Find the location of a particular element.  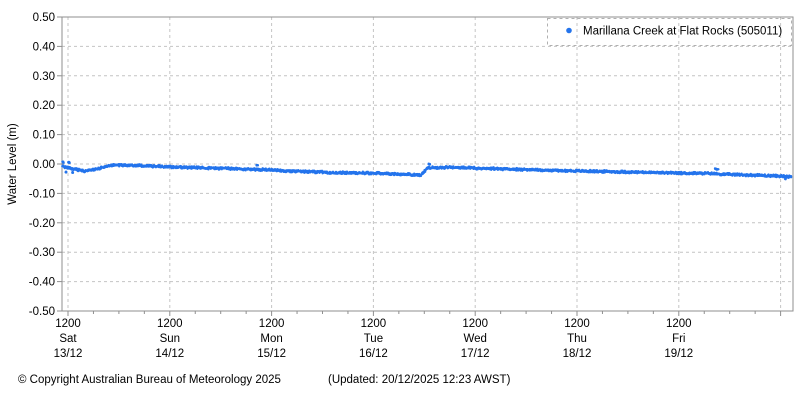

x-tick-label: Fri is located at coordinates (678, 339).